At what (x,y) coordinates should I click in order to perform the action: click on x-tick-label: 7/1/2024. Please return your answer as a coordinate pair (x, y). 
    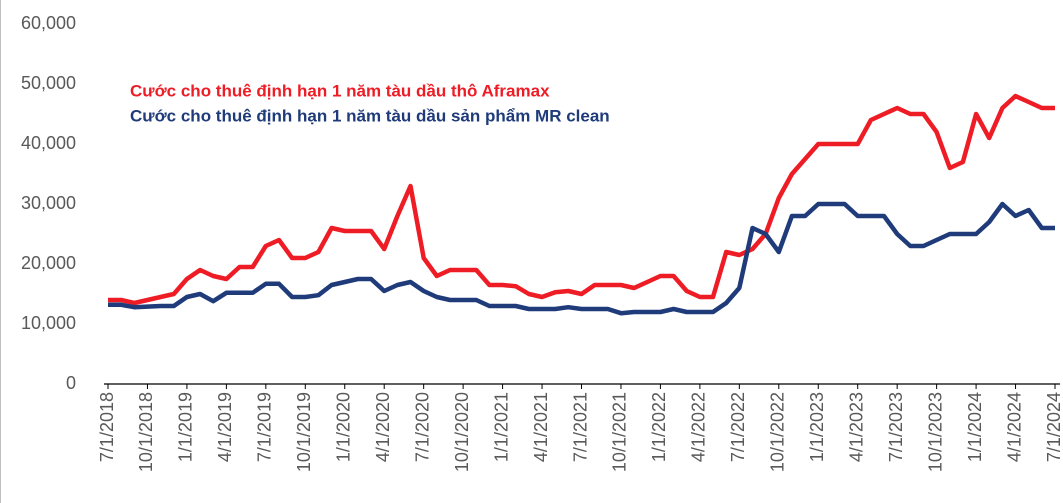
    Looking at the image, I should click on (1053, 427).